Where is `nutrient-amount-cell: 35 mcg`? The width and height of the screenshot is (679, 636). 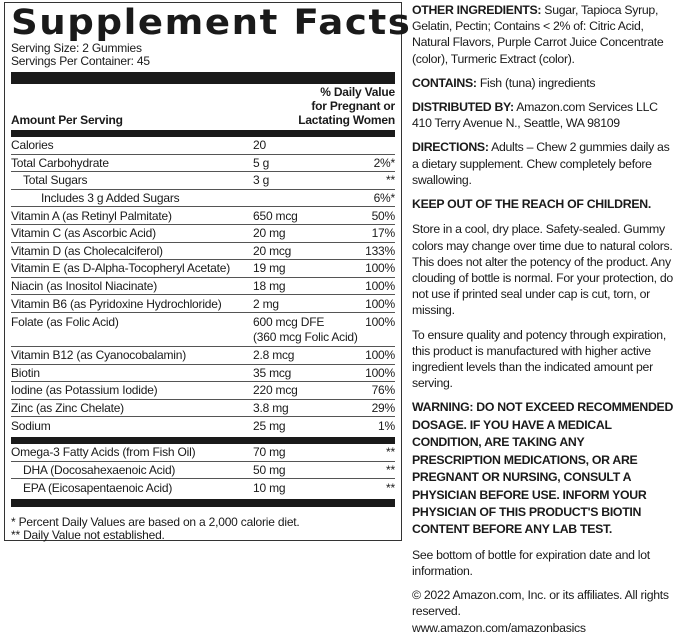
nutrient-amount-cell: 35 mcg is located at coordinates (308, 373).